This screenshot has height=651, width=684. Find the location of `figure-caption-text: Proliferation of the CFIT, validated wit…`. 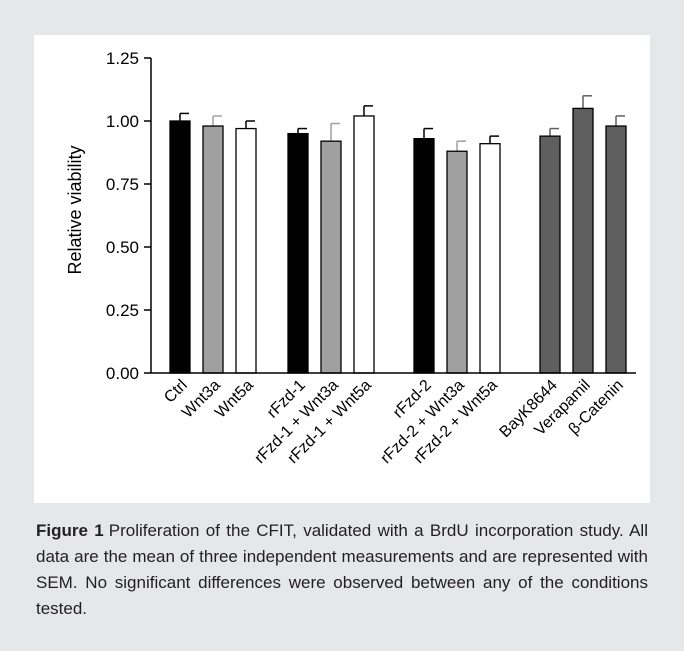

figure-caption-text: Proliferation of the CFIT, validated wit… is located at coordinates (342, 569).